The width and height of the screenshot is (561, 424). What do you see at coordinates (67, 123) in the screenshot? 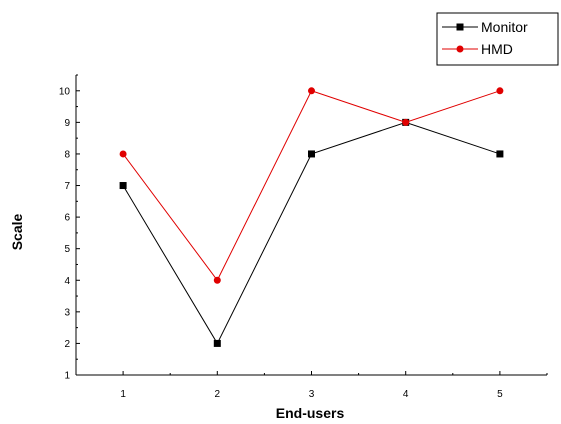
I see `y-tick-label: 9` at bounding box center [67, 123].